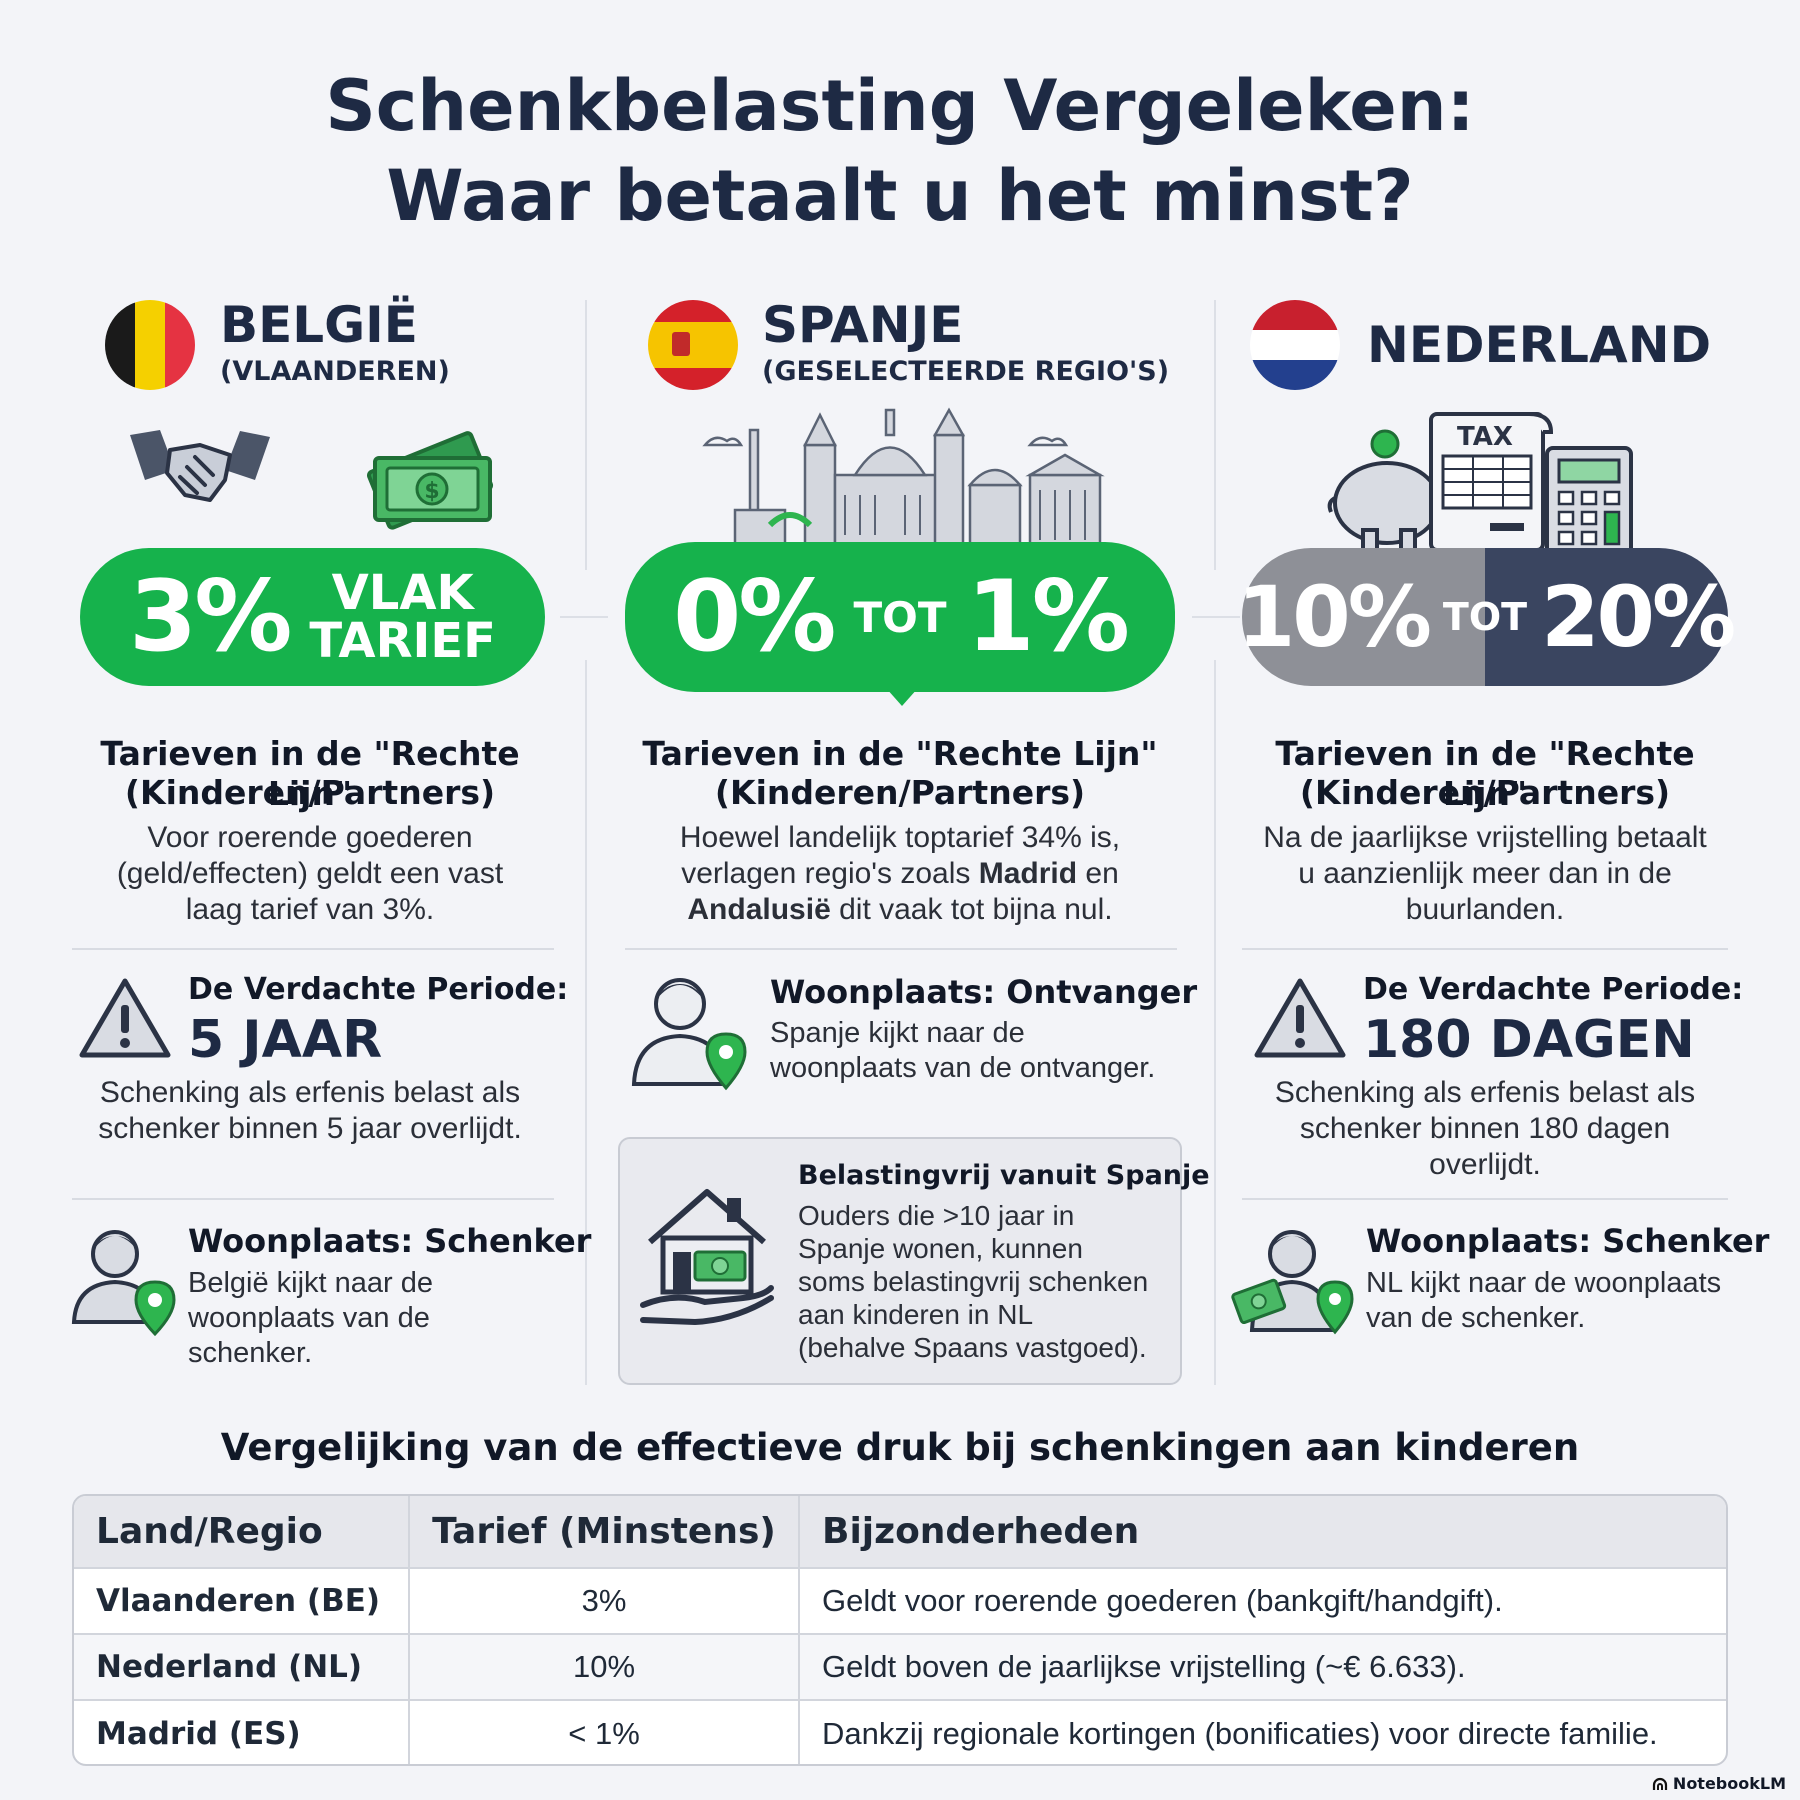 The width and height of the screenshot is (1800, 1800). Describe the element at coordinates (311, 1283) in the screenshot. I see `text-line: België kijkt naar de` at that location.